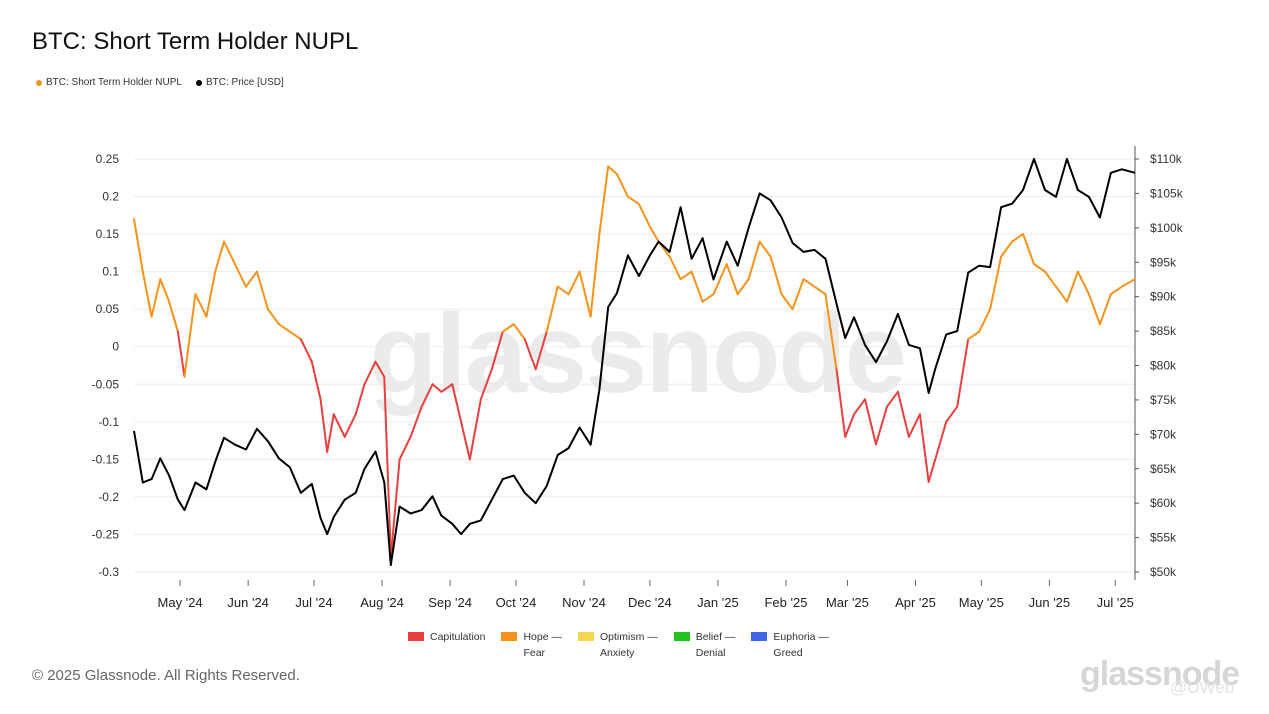 This screenshot has width=1269, height=714. Describe the element at coordinates (1163, 297) in the screenshot. I see `right-tick-label: $90k` at that location.